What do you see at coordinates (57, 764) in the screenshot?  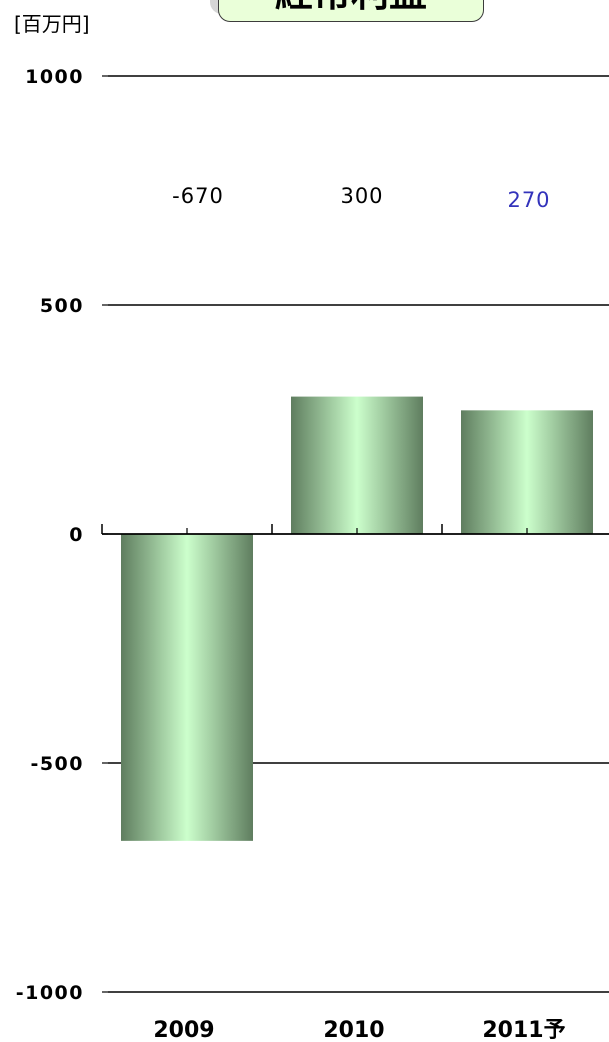 I see `y-tick-label: -500` at bounding box center [57, 764].